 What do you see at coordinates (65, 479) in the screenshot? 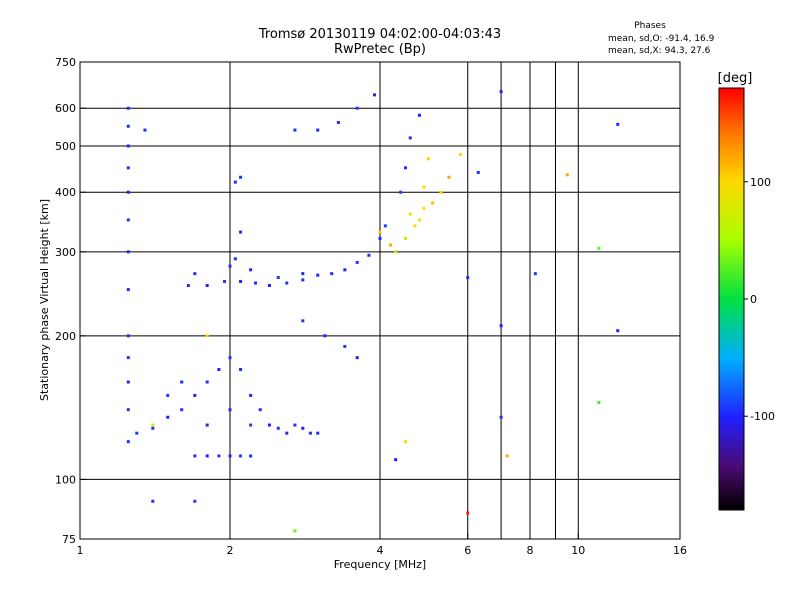
I see `y-tick-label: 100` at bounding box center [65, 479].